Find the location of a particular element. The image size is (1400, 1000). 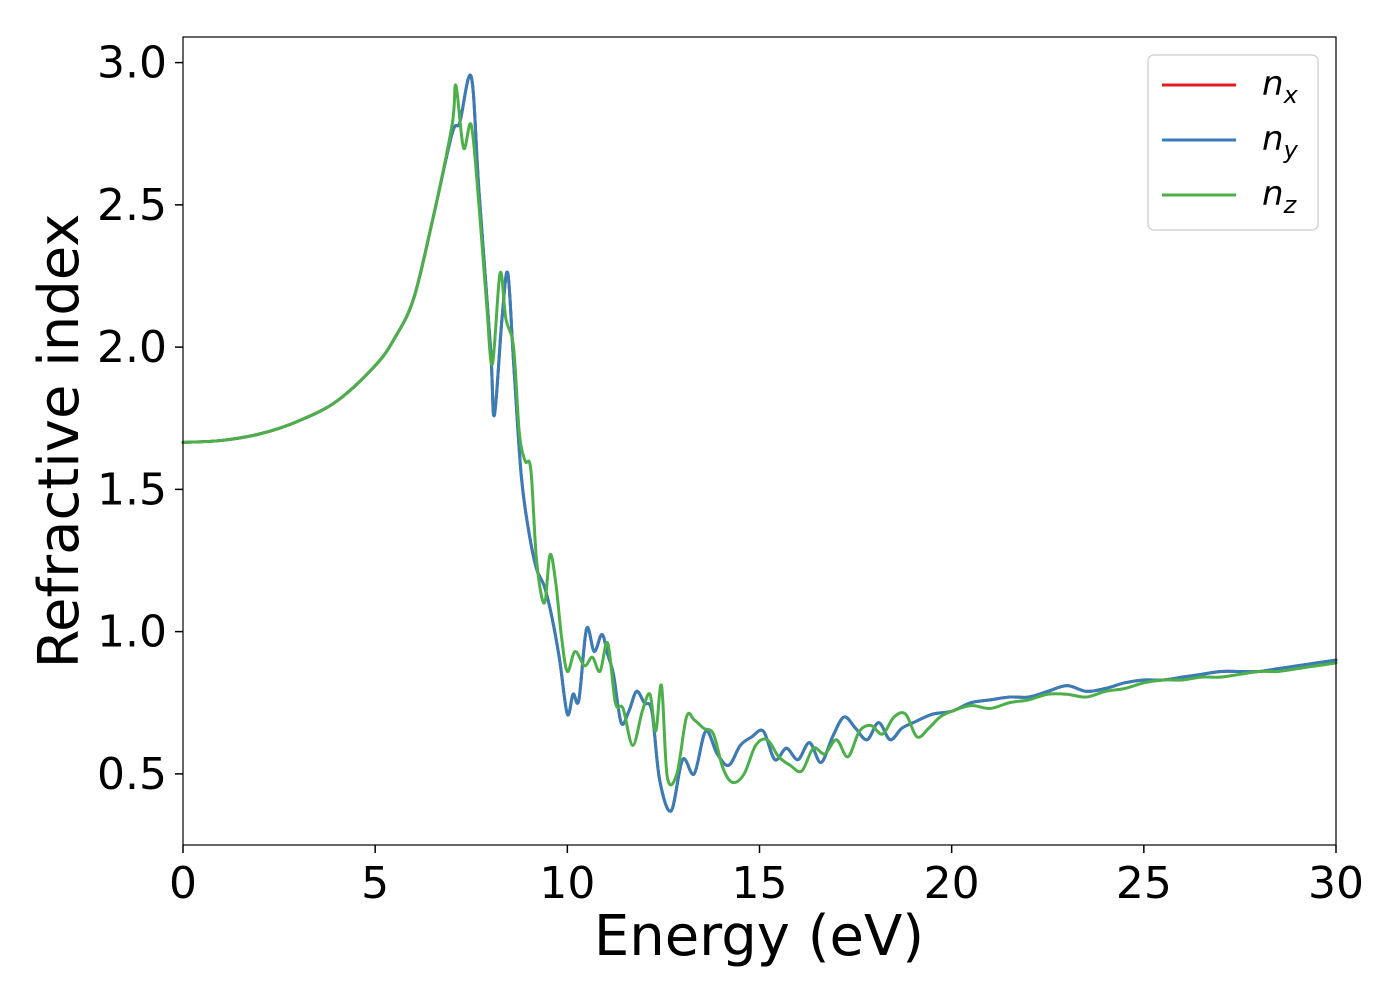

x-tick-label: 10 is located at coordinates (567, 883).